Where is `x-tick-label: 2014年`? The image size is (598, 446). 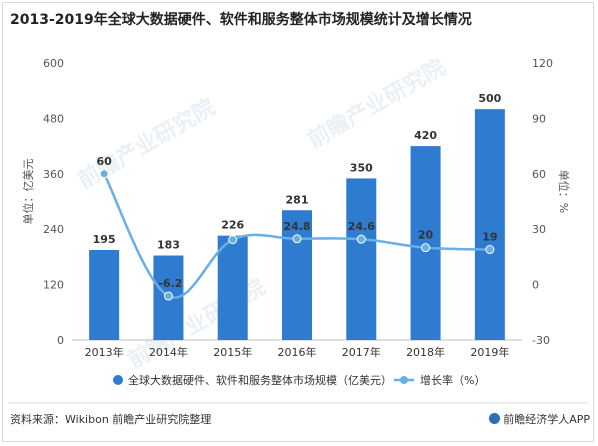
x-tick-label: 2014年 is located at coordinates (168, 352).